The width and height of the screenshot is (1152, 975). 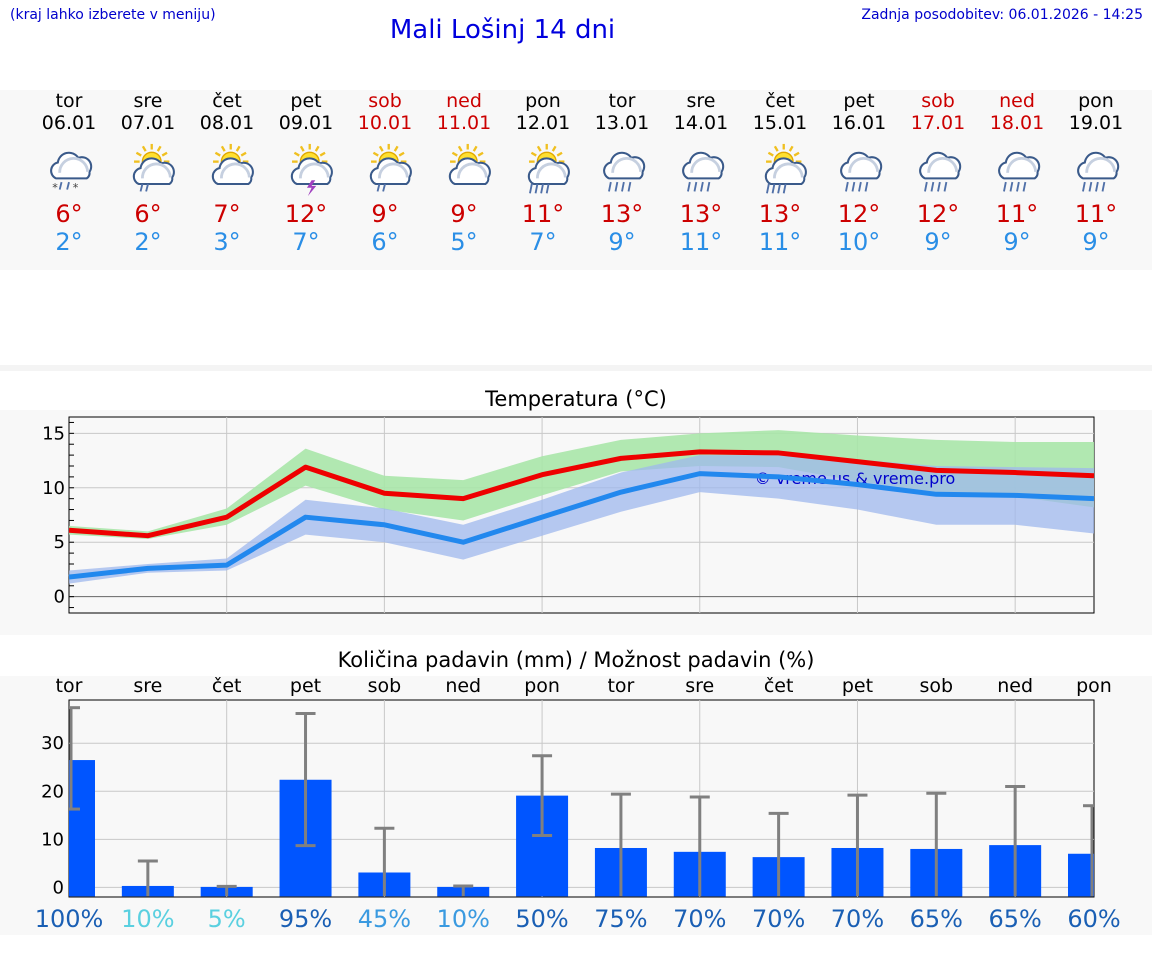 I want to click on day-date: 14.01, so click(x=701, y=123).